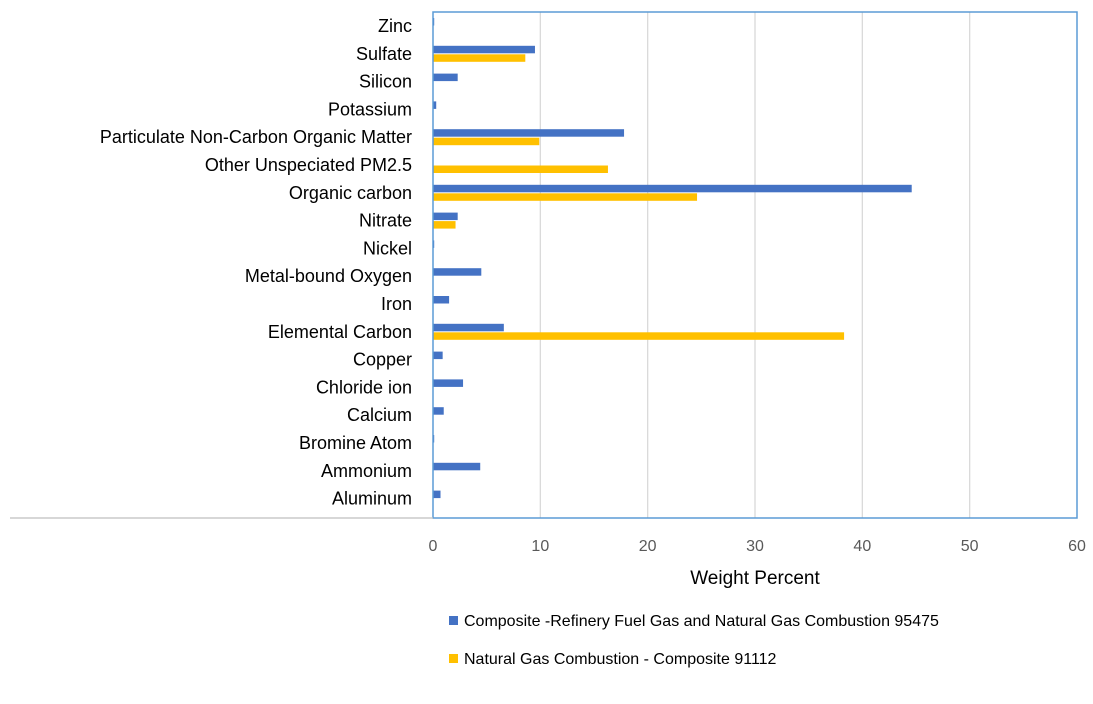 The width and height of the screenshot is (1093, 704). Describe the element at coordinates (379, 415) in the screenshot. I see `category-label: Calcium` at that location.